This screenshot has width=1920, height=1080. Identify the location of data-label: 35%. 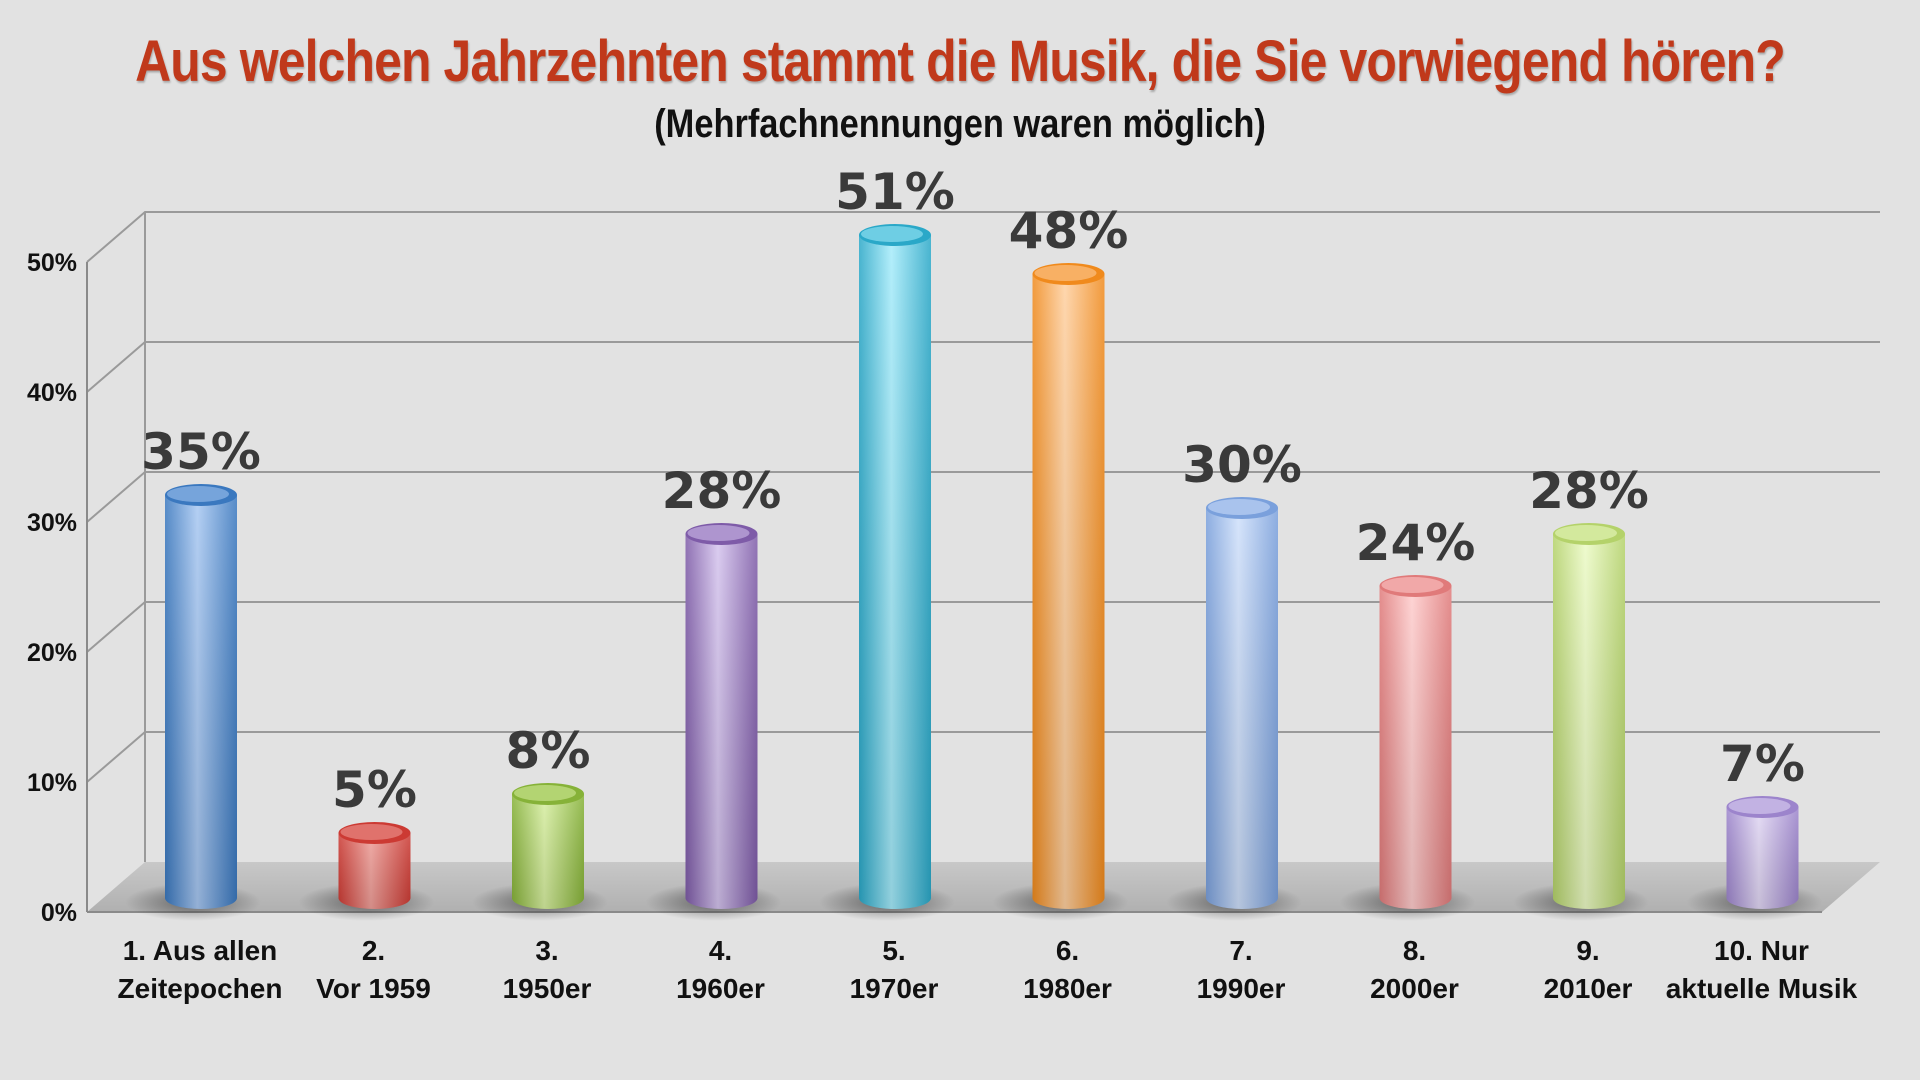
(201, 452).